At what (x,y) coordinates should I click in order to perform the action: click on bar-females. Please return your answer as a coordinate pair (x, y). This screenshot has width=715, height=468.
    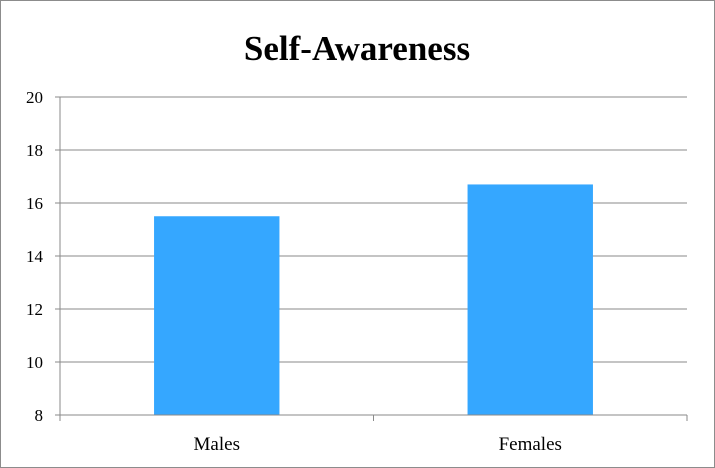
    Looking at the image, I should click on (530, 299).